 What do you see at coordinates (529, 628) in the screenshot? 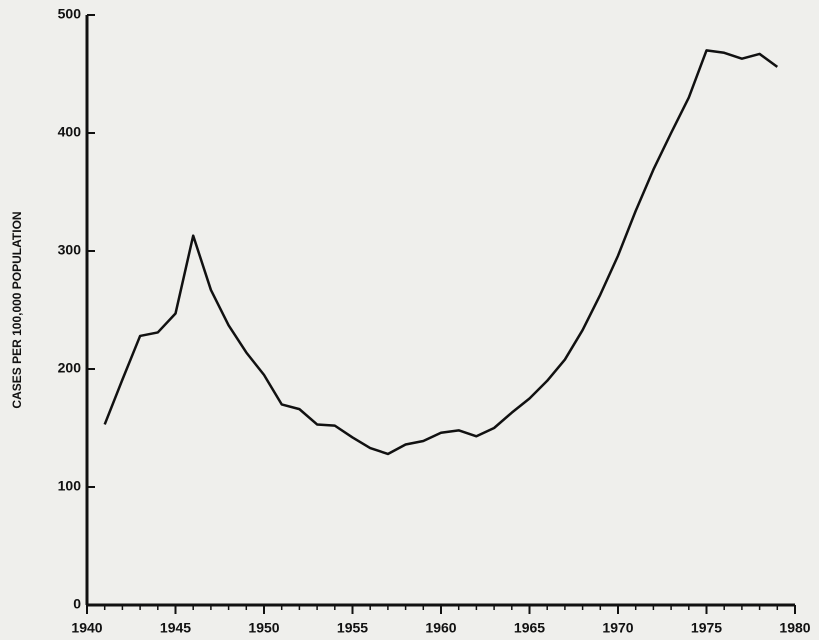
I see `x-tick-label: 1965` at bounding box center [529, 628].